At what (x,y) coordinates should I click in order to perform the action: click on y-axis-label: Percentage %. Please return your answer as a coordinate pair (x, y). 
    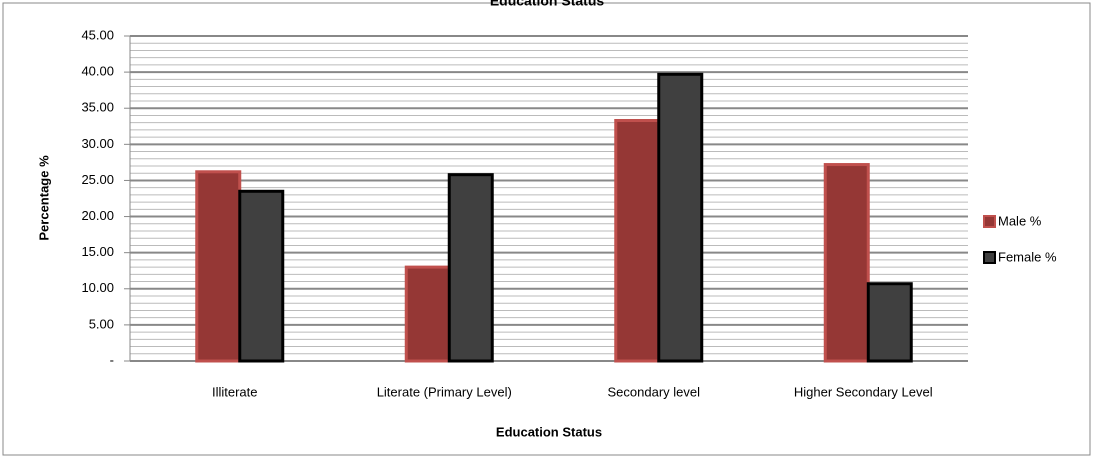
    Looking at the image, I should click on (43, 198).